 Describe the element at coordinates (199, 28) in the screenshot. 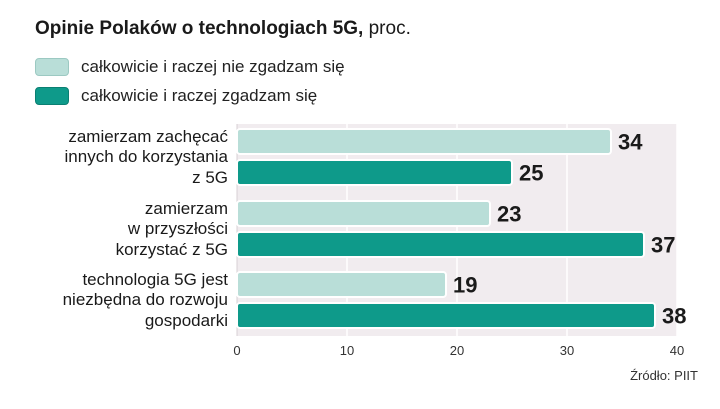

I see `chart-title-main: Opinie Polaków o technologiach 5G,` at that location.